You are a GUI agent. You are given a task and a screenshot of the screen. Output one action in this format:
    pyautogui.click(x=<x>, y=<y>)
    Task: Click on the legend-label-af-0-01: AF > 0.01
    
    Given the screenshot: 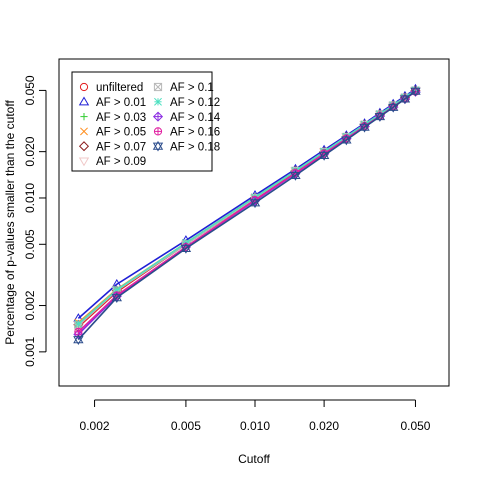 What is the action you would take?
    pyautogui.click(x=121, y=103)
    